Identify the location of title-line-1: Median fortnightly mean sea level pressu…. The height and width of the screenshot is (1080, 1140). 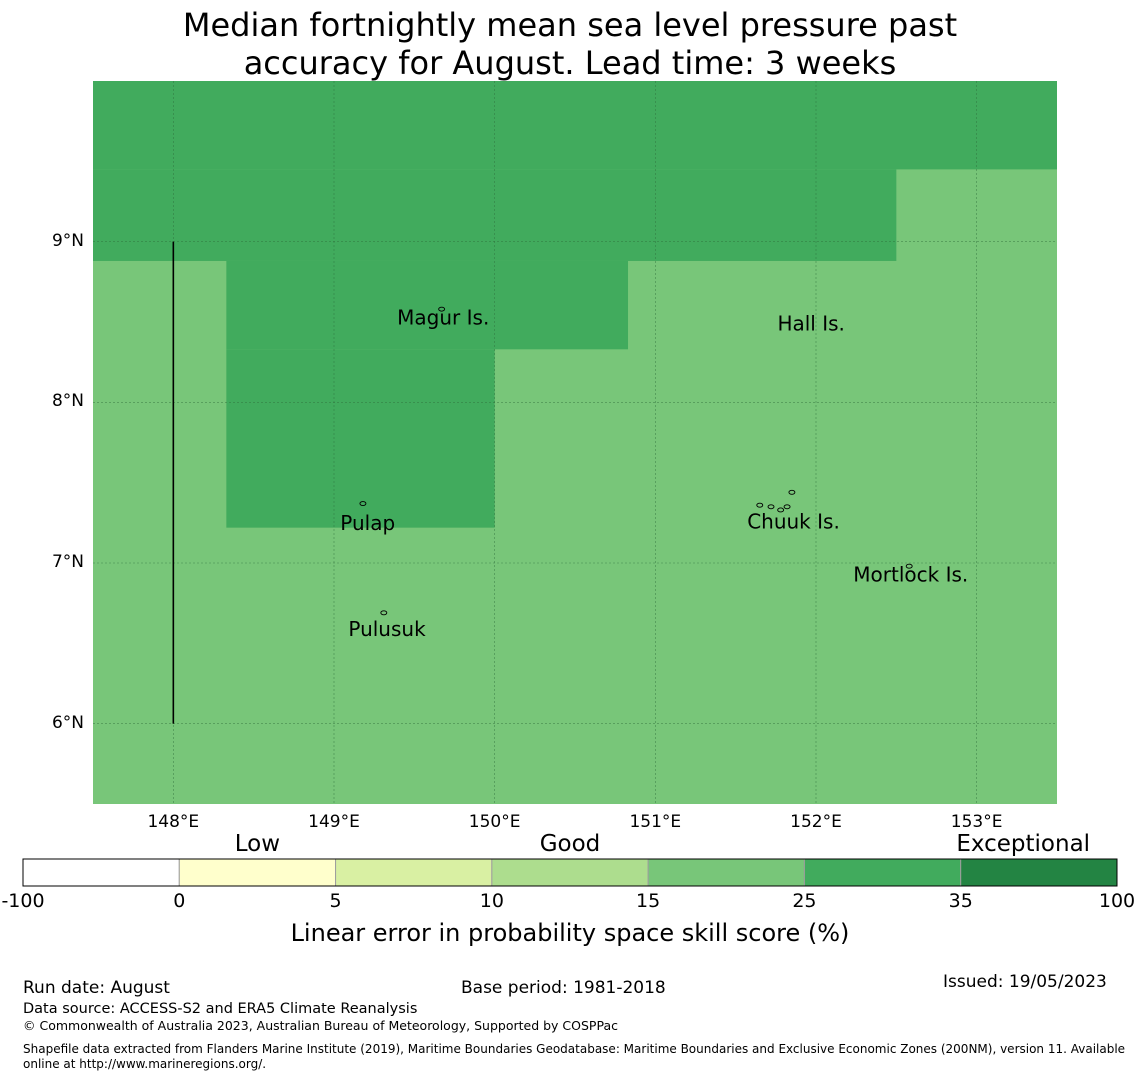
(570, 25).